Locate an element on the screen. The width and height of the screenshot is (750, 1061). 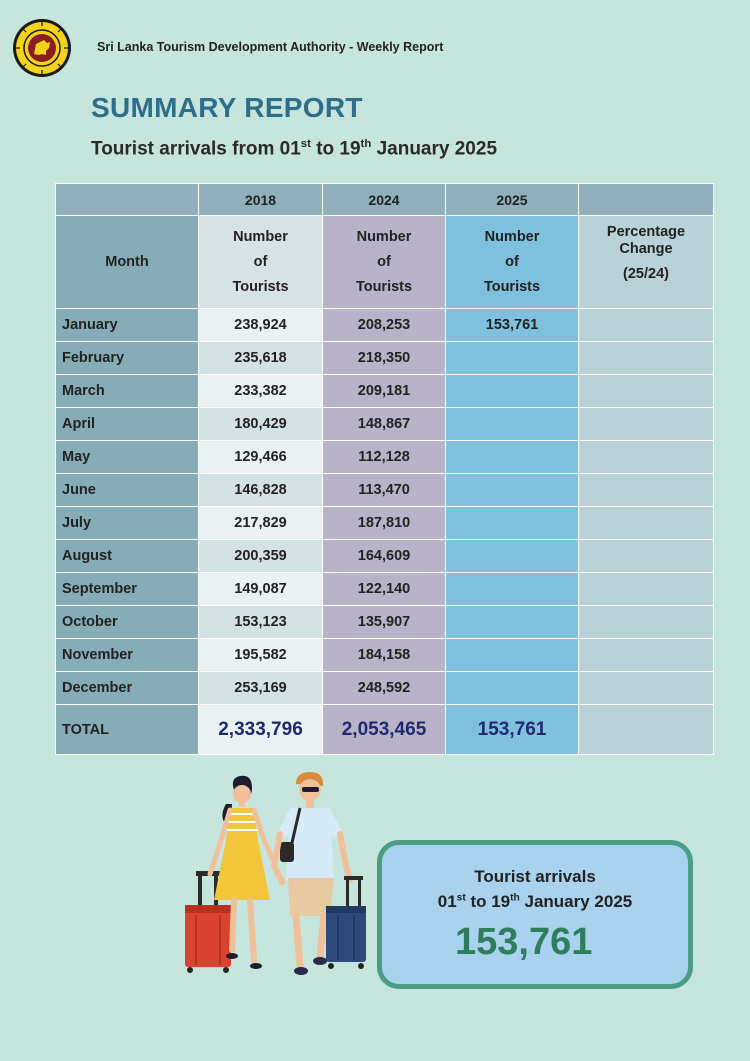
table-row: December 253,169 248,592 is located at coordinates (384, 688).